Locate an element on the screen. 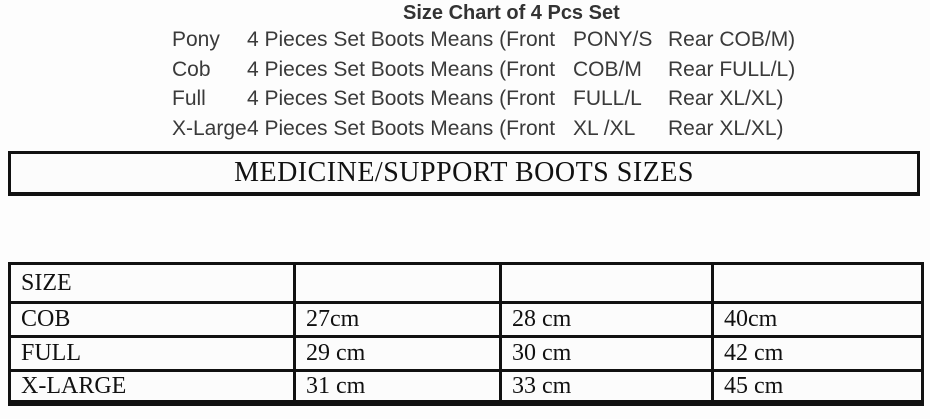  spec-line-front-size: FULL/L is located at coordinates (607, 99).